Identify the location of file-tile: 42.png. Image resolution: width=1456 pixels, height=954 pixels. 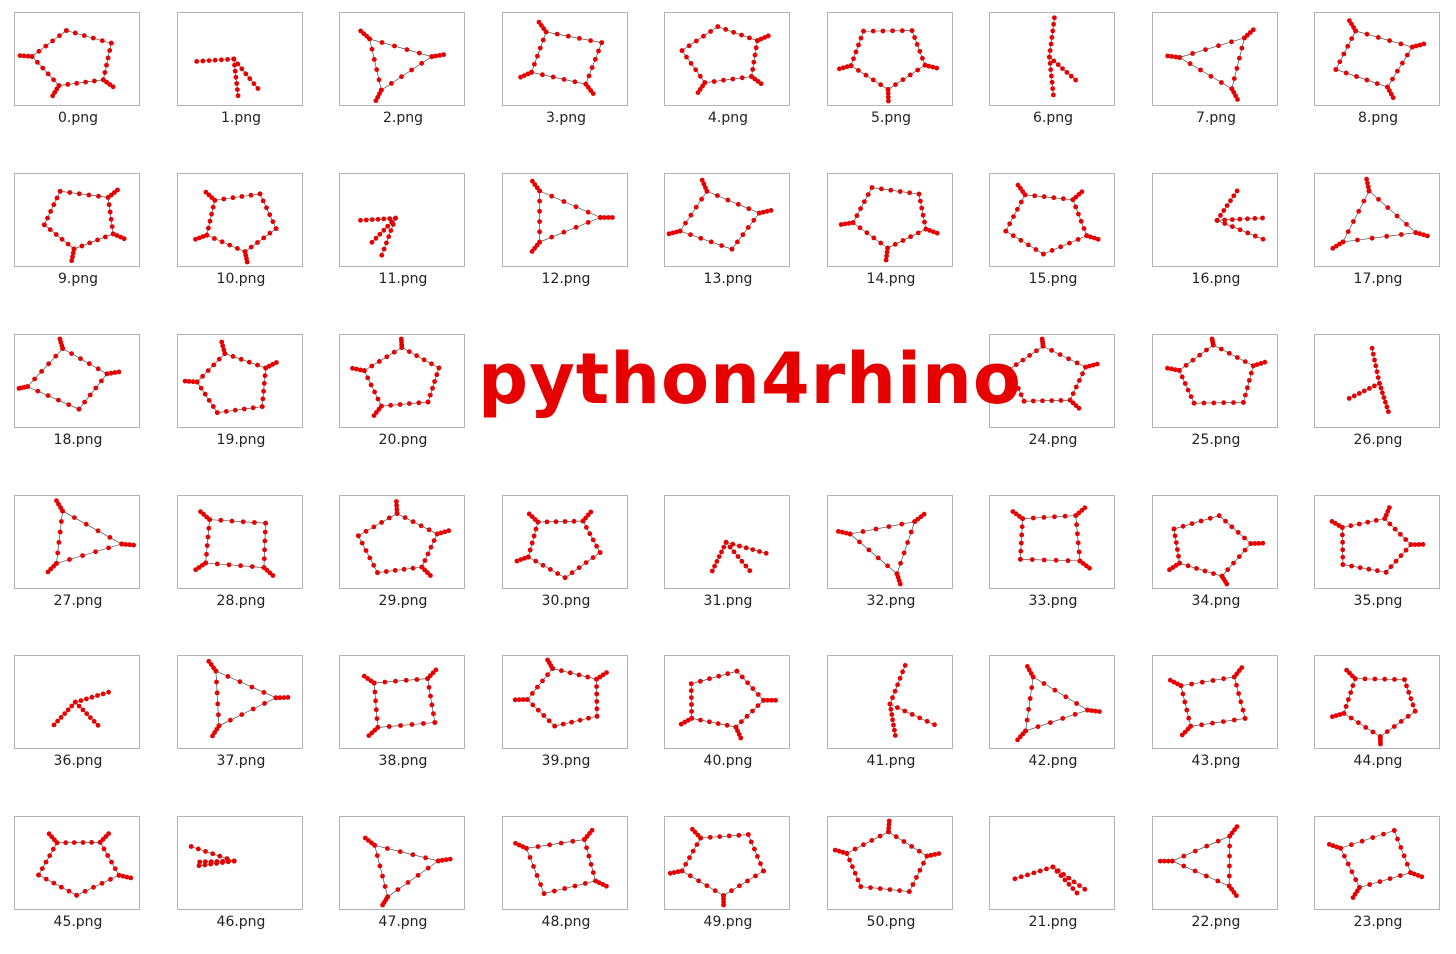
(1056, 718).